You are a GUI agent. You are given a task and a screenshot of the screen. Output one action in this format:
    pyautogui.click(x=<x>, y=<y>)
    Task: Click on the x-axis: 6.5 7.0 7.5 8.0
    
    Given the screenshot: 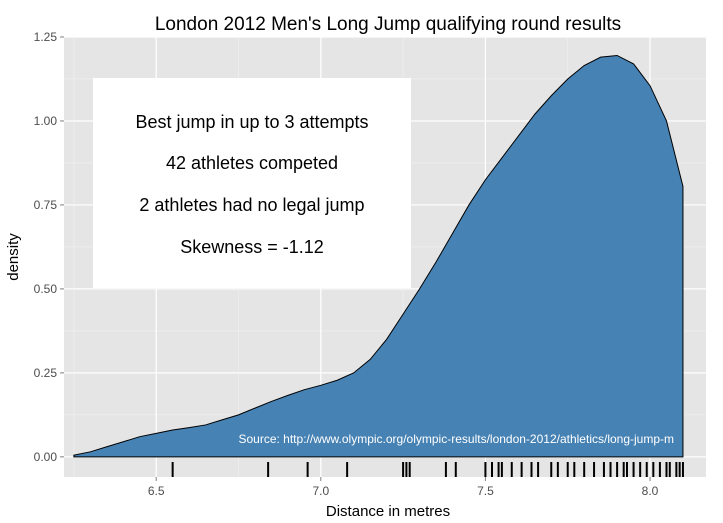 What is the action you would take?
    pyautogui.click(x=403, y=487)
    